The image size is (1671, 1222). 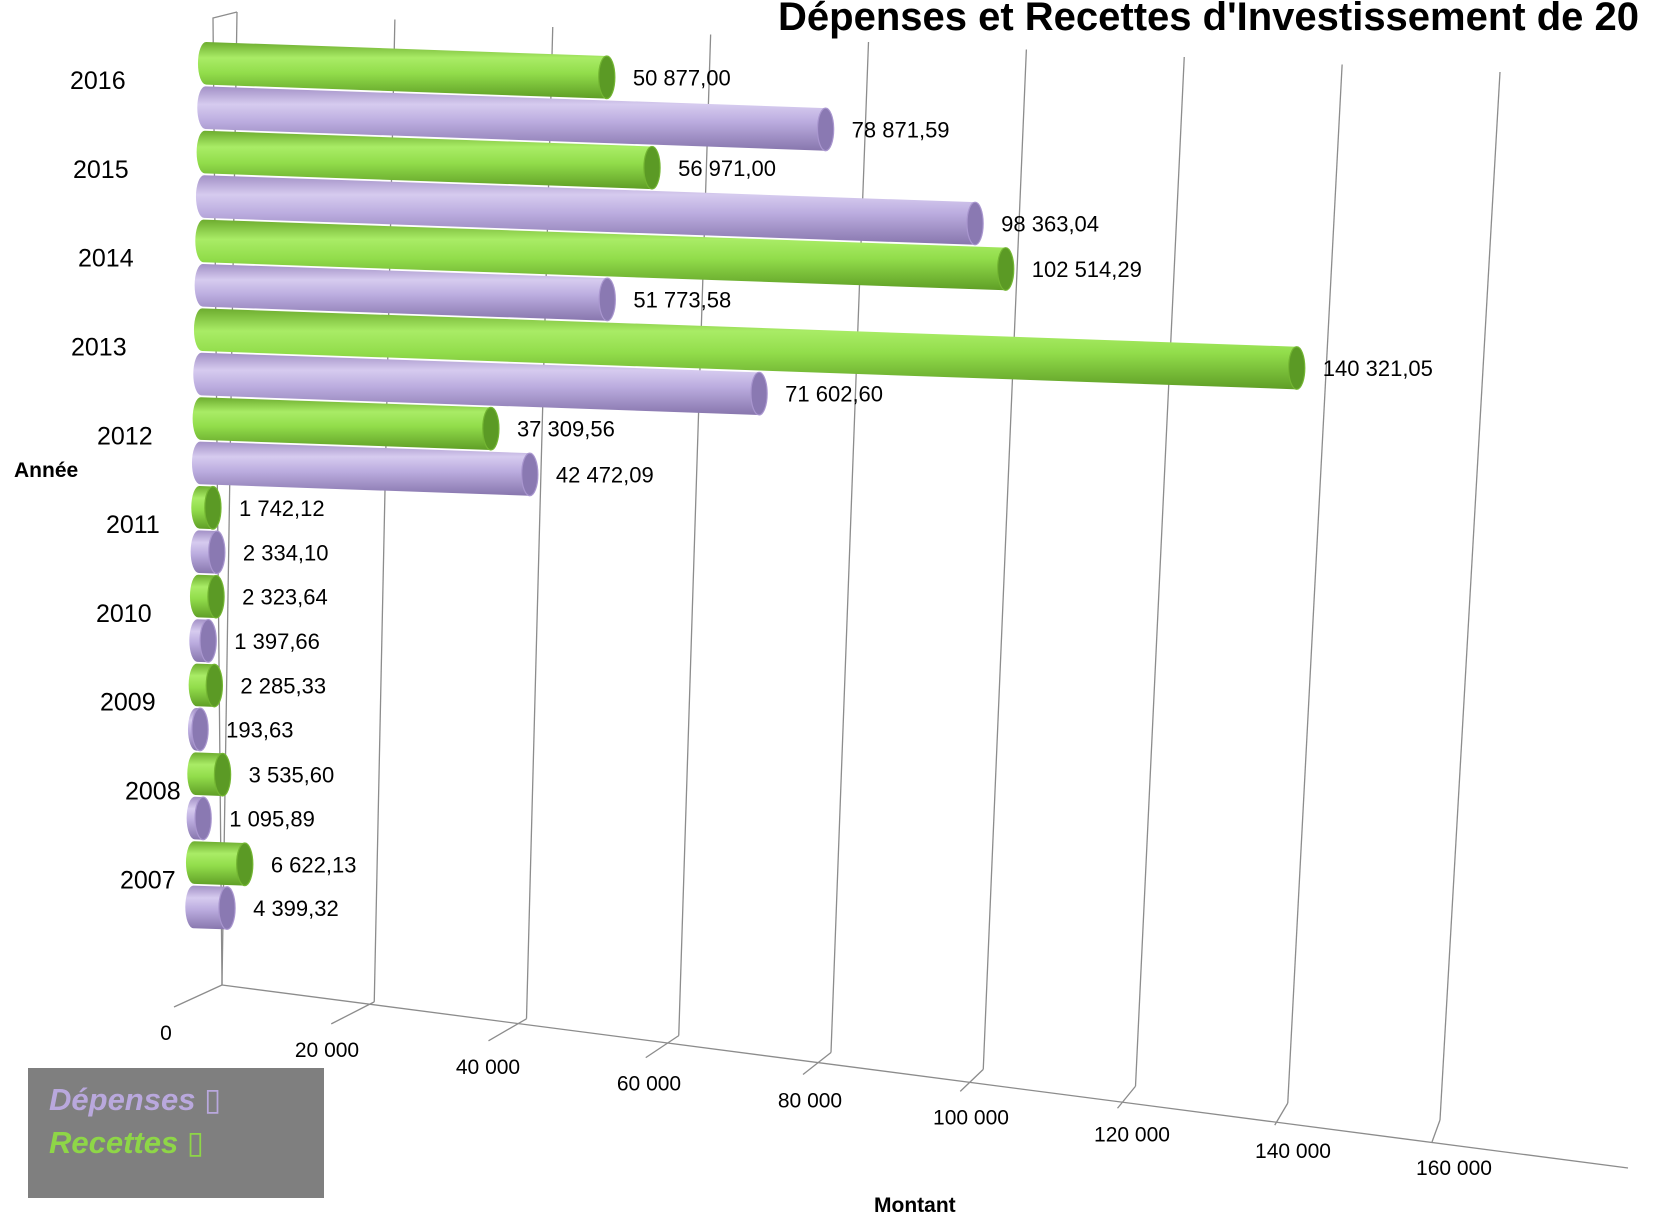 What do you see at coordinates (125, 436) in the screenshot?
I see `y-tick-label: 2012` at bounding box center [125, 436].